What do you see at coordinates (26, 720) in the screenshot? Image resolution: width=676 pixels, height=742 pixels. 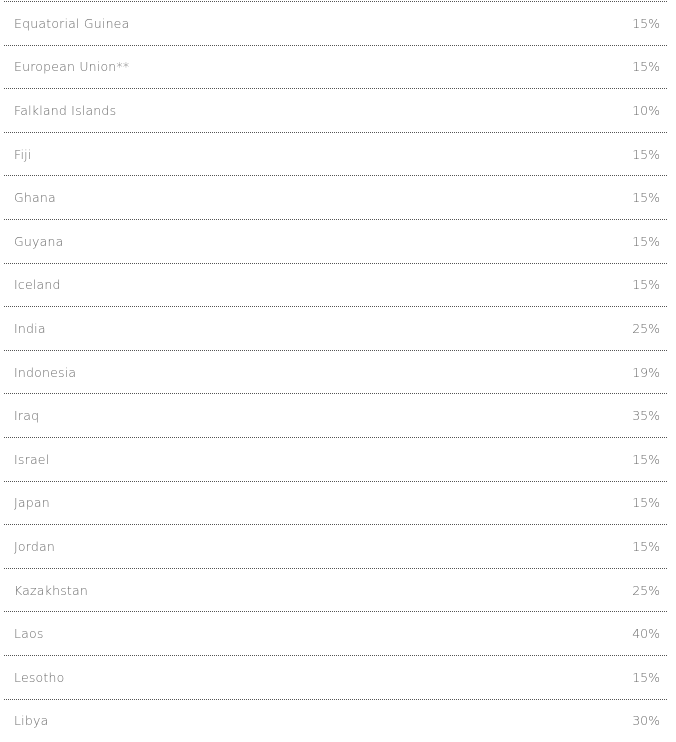 I see `country-name: Libya` at bounding box center [26, 720].